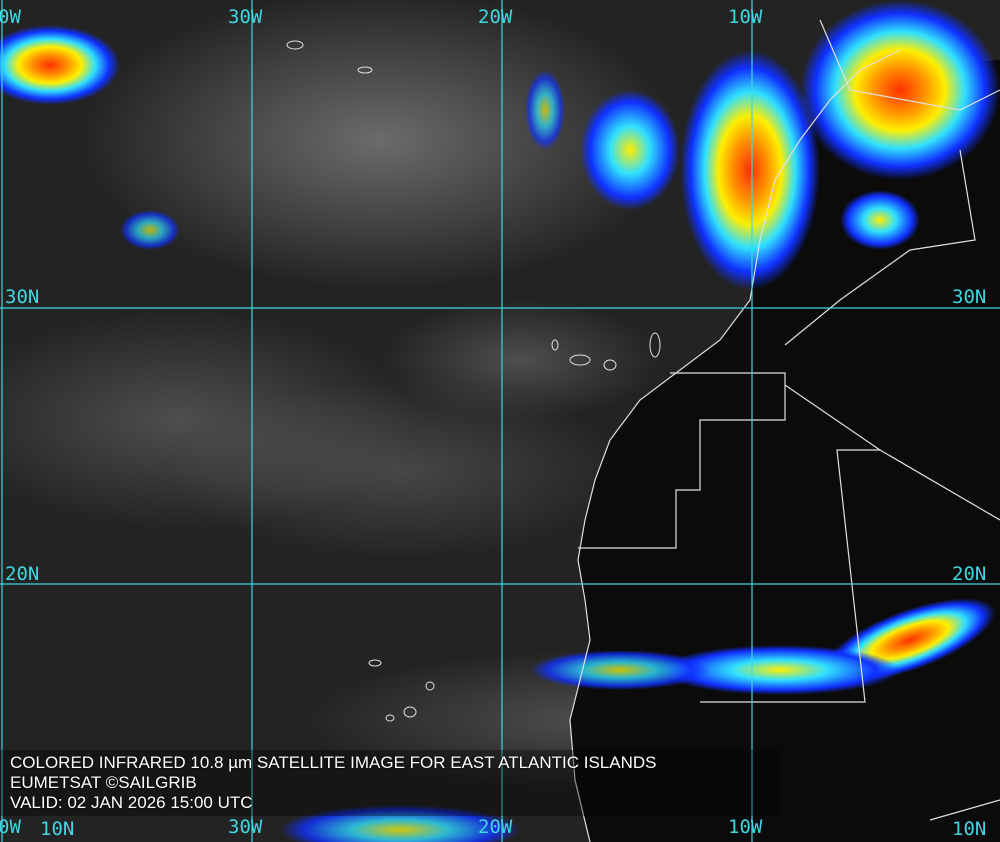  I want to click on lat-label-right: 30N, so click(969, 297).